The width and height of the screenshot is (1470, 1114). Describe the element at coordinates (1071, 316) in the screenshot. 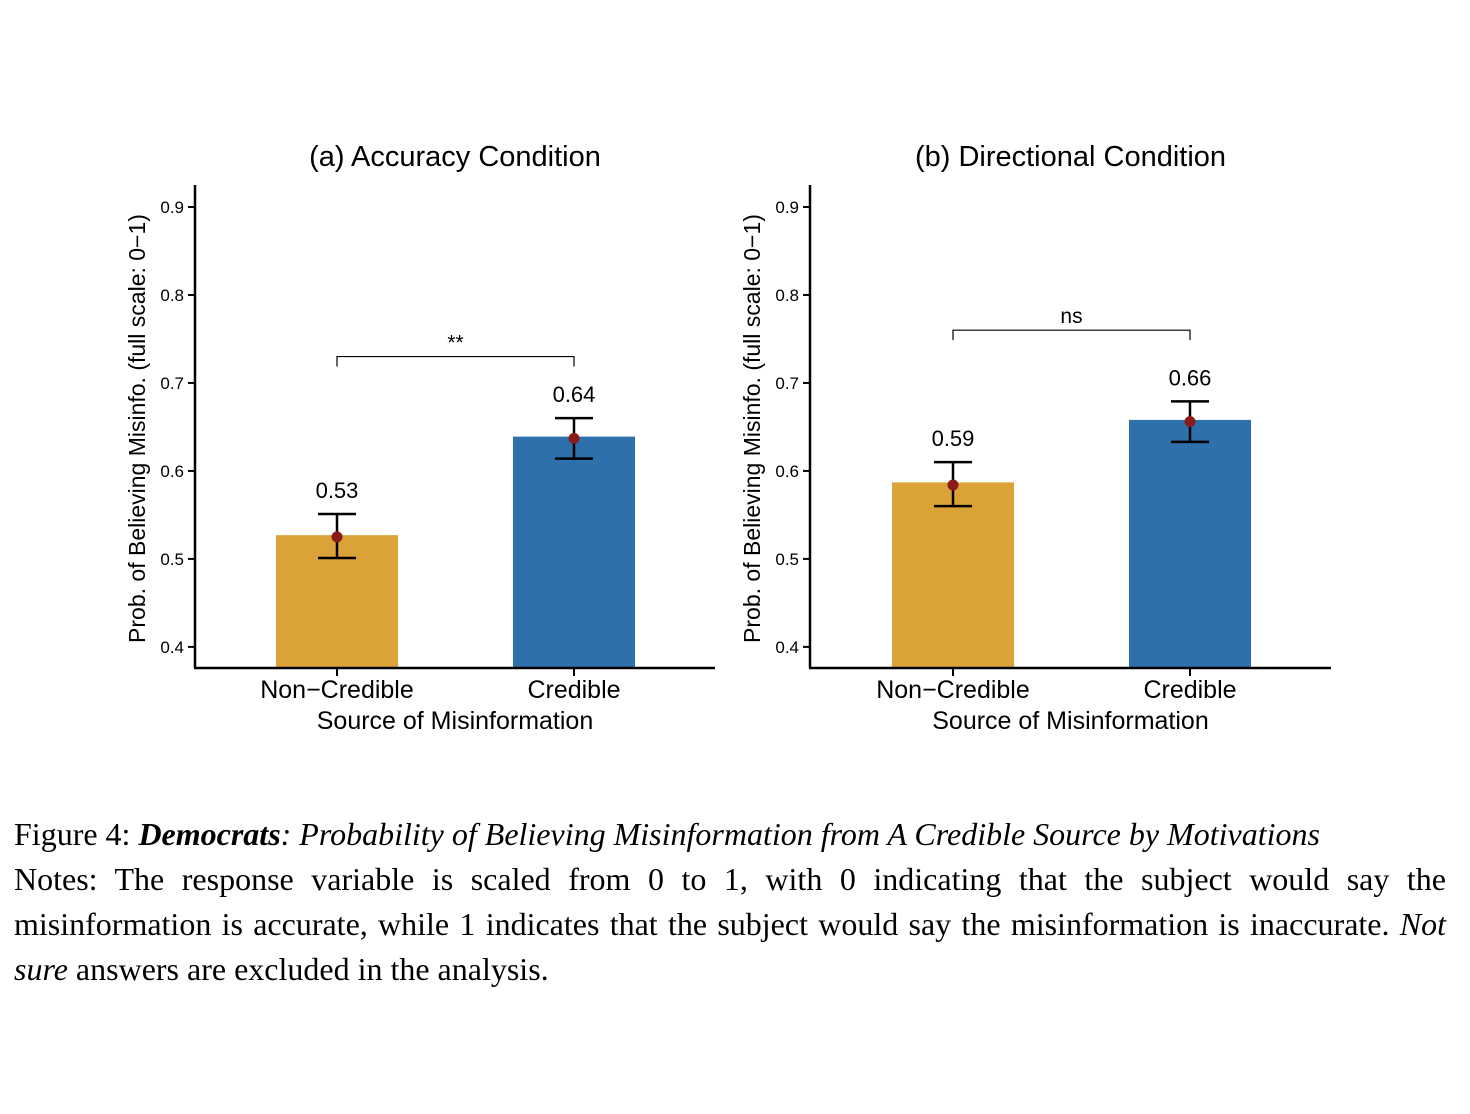

I see `significance-label: ns` at that location.